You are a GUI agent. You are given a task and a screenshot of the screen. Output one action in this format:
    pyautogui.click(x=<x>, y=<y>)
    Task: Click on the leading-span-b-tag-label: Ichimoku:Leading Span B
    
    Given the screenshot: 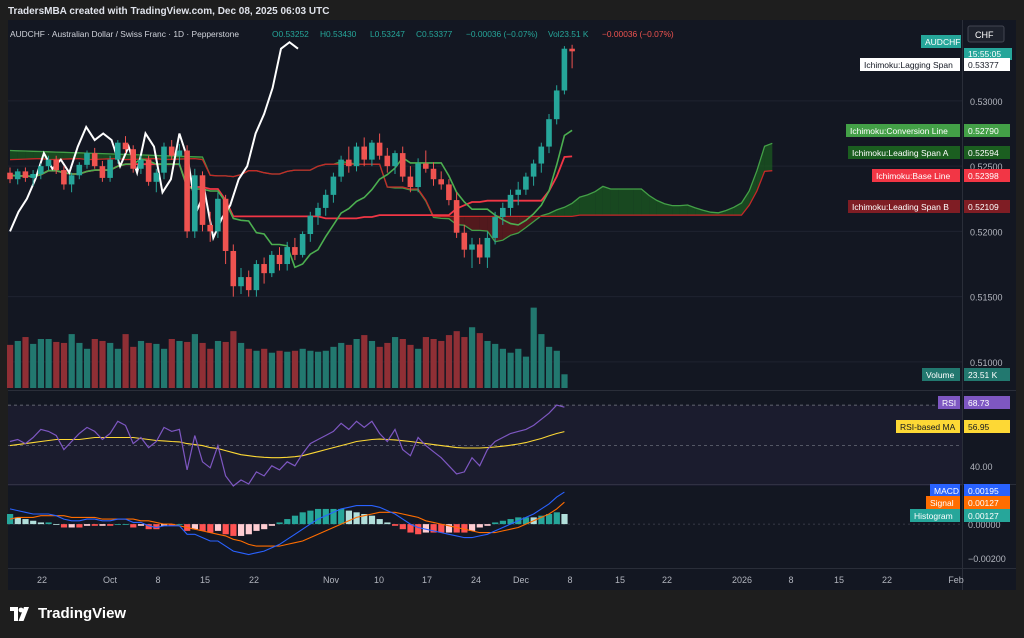 What is the action you would take?
    pyautogui.click(x=900, y=207)
    